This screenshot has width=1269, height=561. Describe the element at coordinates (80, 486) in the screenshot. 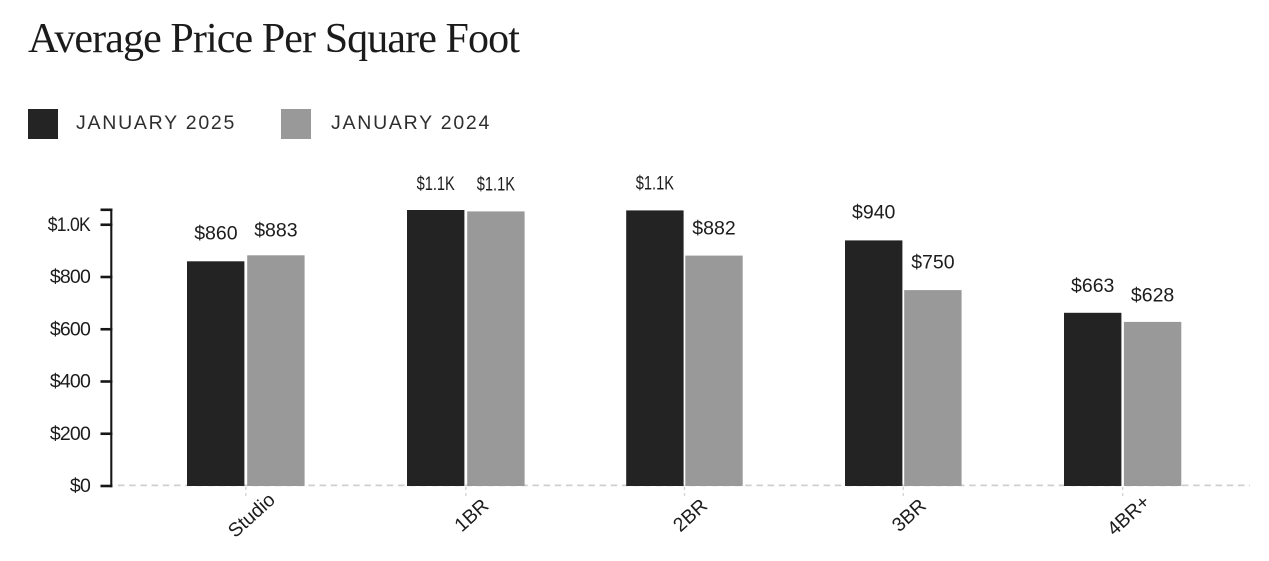

I see `svg-text: $0` at that location.